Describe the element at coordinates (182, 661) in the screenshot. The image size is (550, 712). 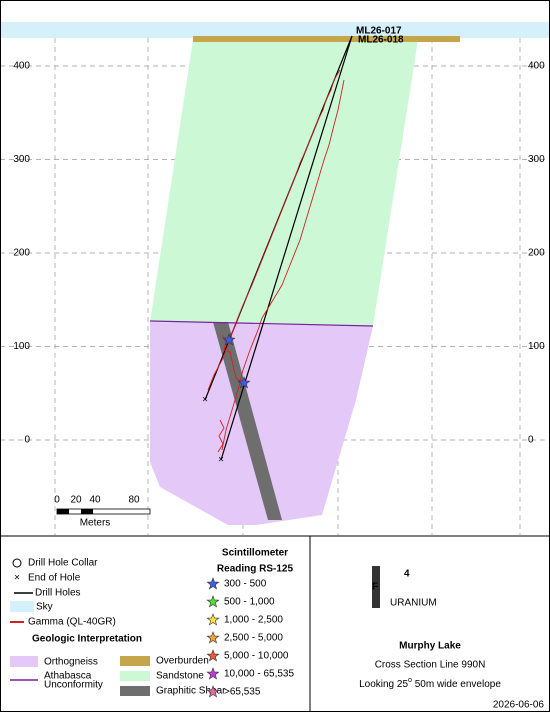
I see `legend-label: Overburden` at that location.